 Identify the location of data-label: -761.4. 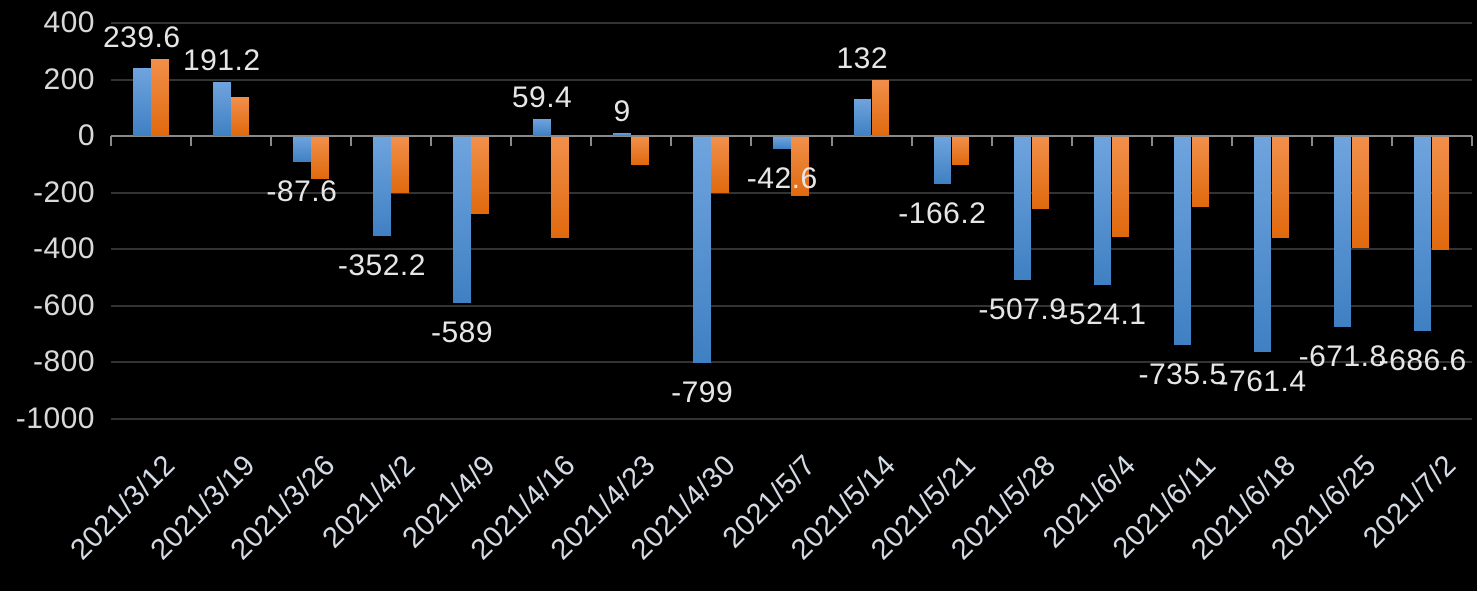
(1262, 382).